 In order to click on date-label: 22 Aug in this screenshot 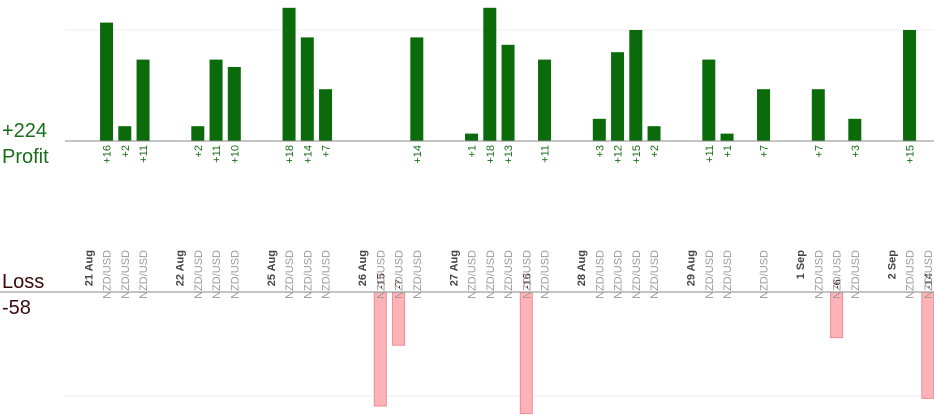, I will do `click(181, 268)`.